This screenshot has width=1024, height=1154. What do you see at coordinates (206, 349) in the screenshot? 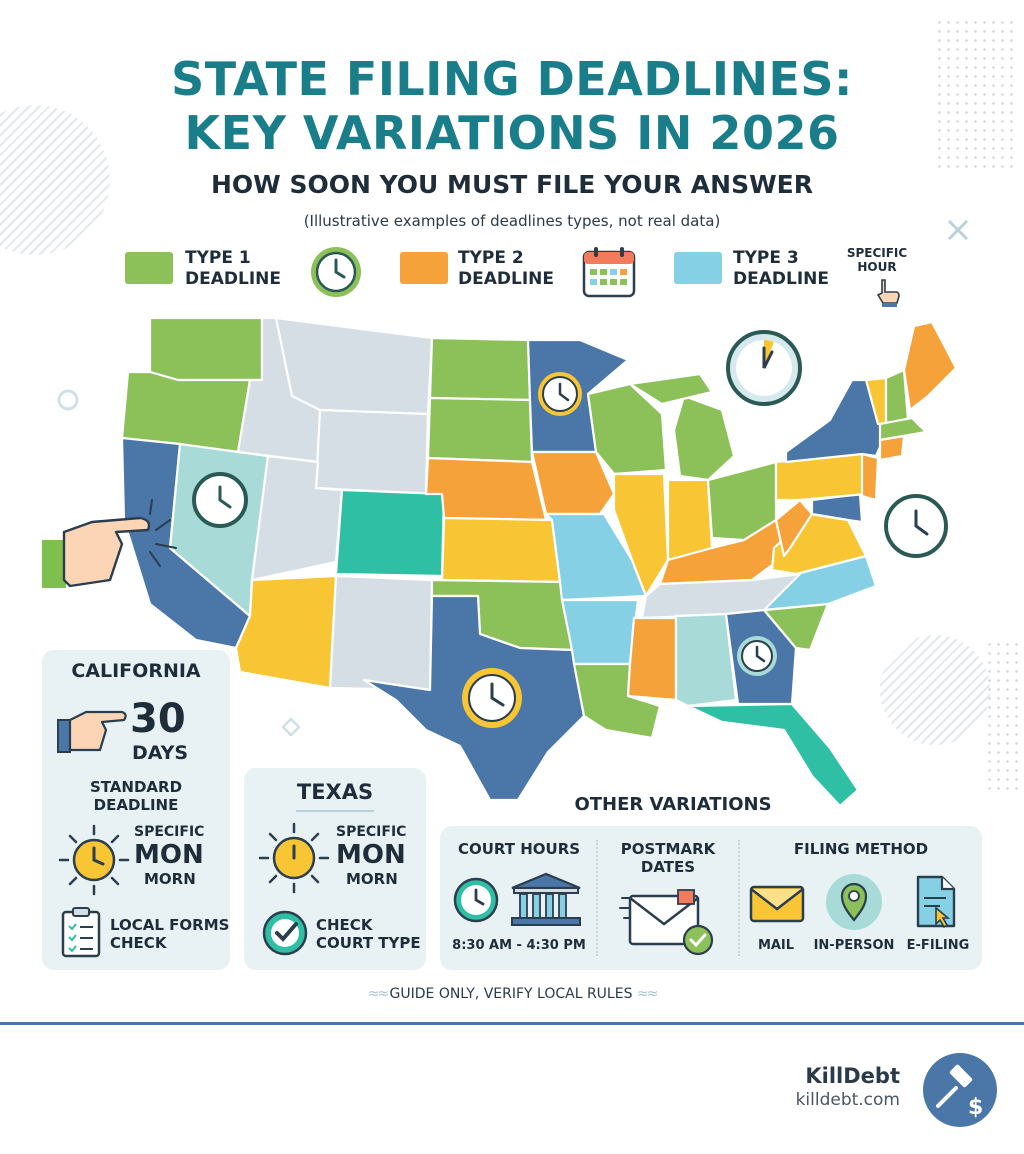
I see `state-washington` at bounding box center [206, 349].